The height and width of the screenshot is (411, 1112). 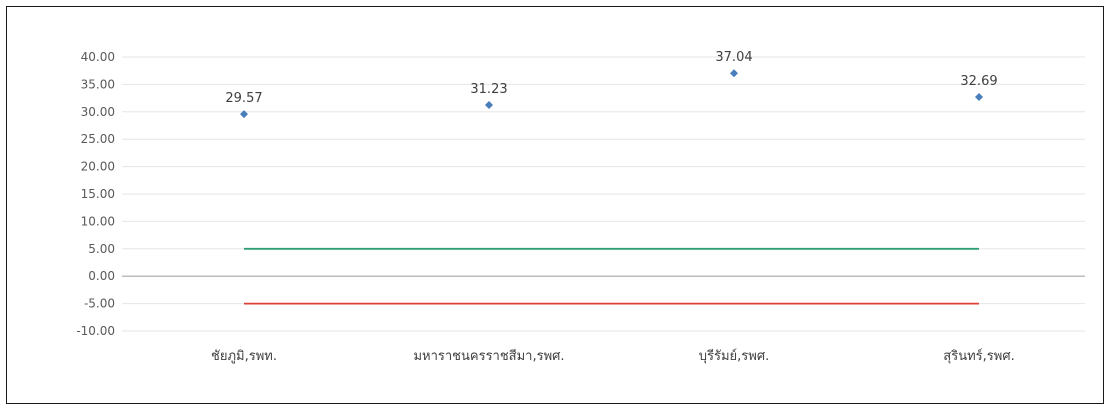 I want to click on x-category-label: ชัยภูมิ,รพท., so click(x=244, y=356).